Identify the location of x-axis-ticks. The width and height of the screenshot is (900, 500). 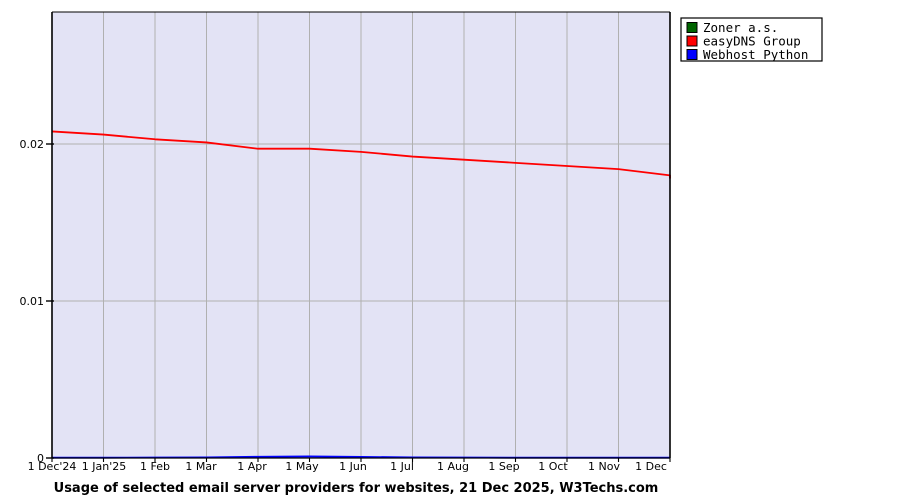
(361, 460).